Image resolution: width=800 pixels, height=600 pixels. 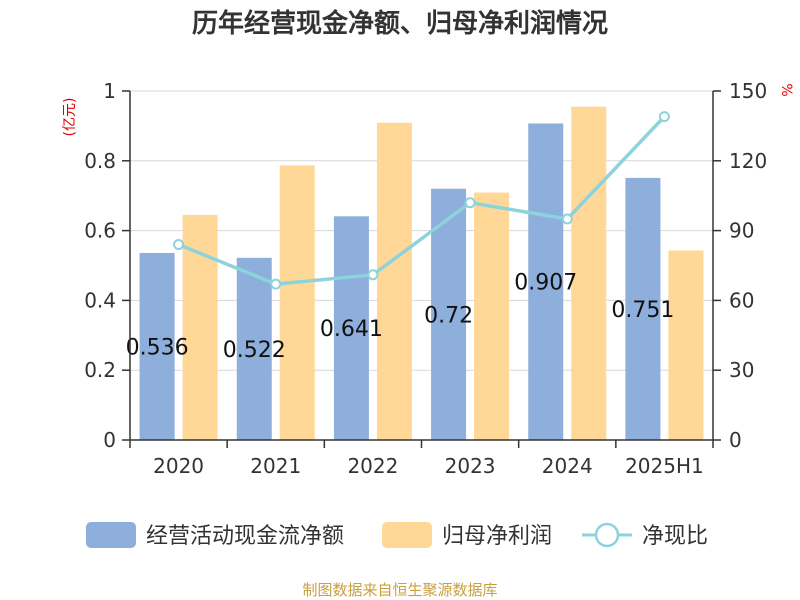 What do you see at coordinates (372, 466) in the screenshot?
I see `x-axis-tick-label: 2022` at bounding box center [372, 466].